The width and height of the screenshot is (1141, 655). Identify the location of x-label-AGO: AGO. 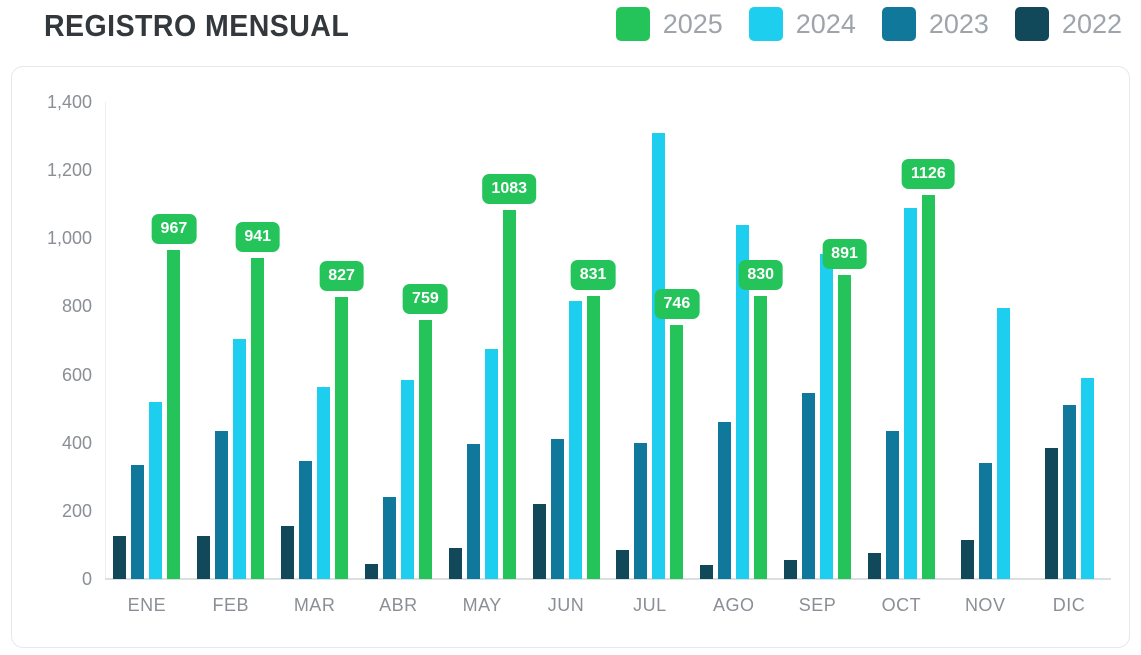
(733, 605).